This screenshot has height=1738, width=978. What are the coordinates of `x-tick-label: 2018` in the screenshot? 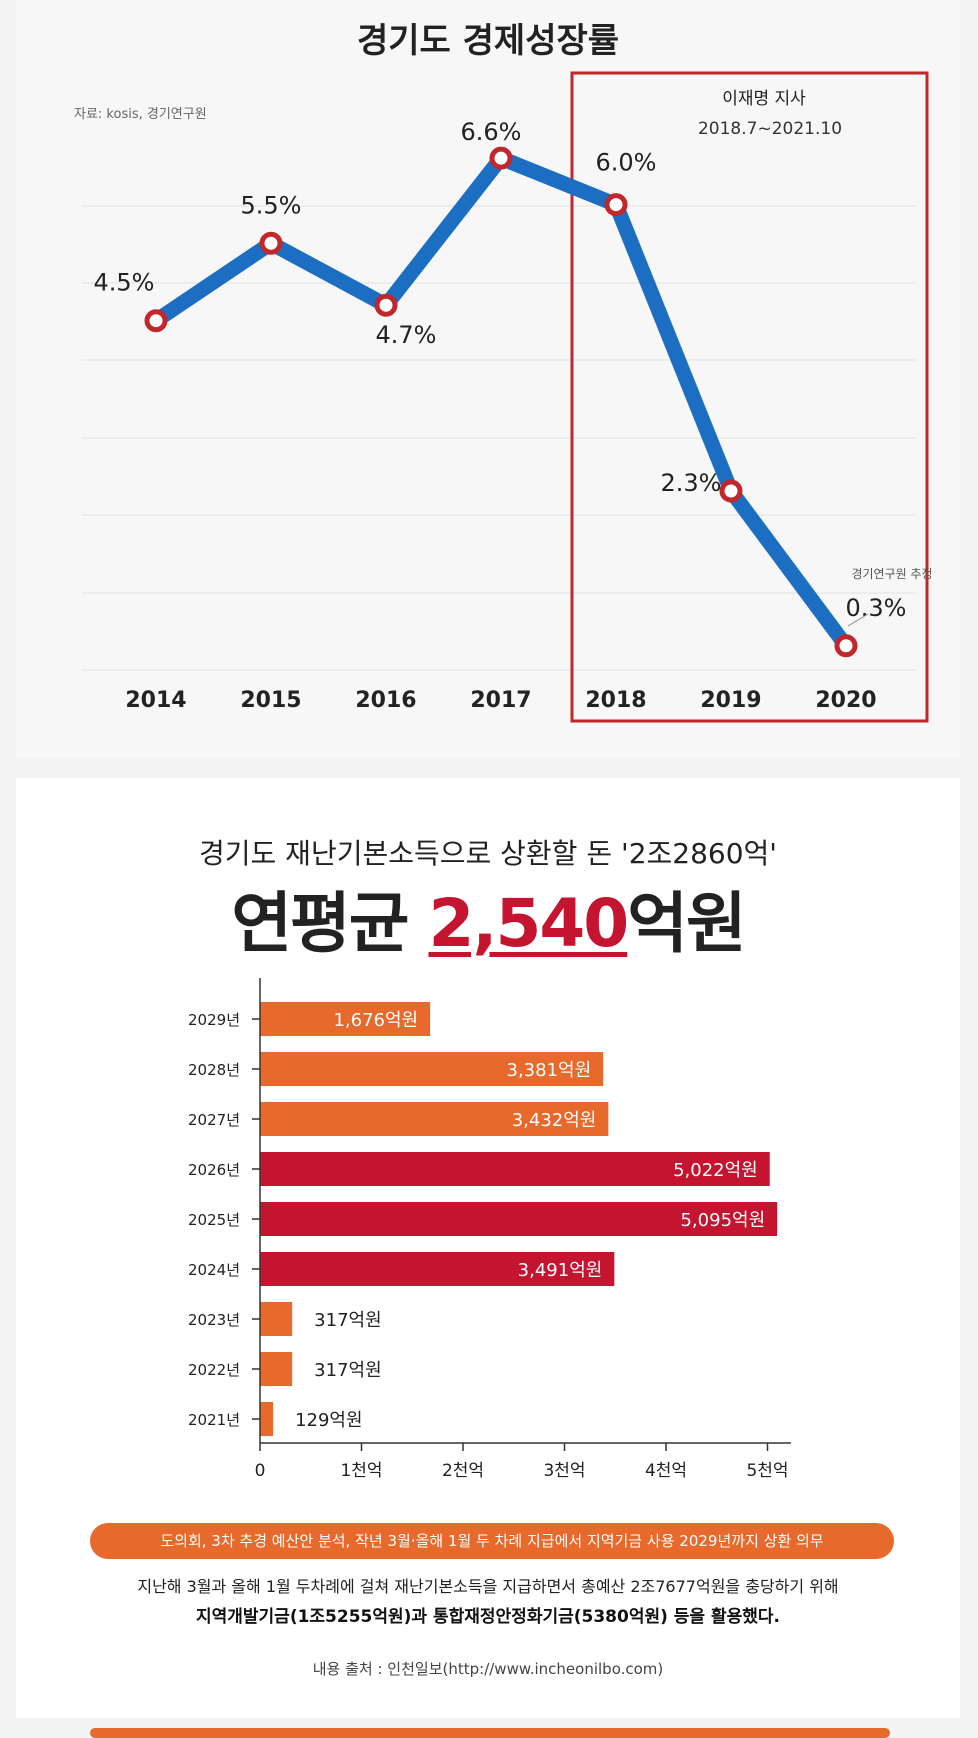 It's located at (615, 700).